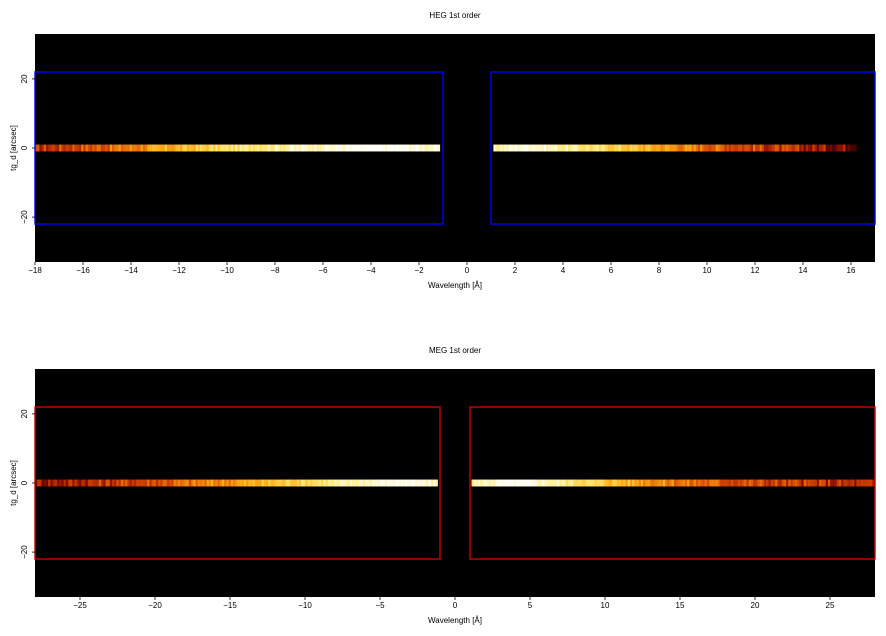 The width and height of the screenshot is (886, 636). Describe the element at coordinates (830, 605) in the screenshot. I see `x-tick-label: 25` at that location.